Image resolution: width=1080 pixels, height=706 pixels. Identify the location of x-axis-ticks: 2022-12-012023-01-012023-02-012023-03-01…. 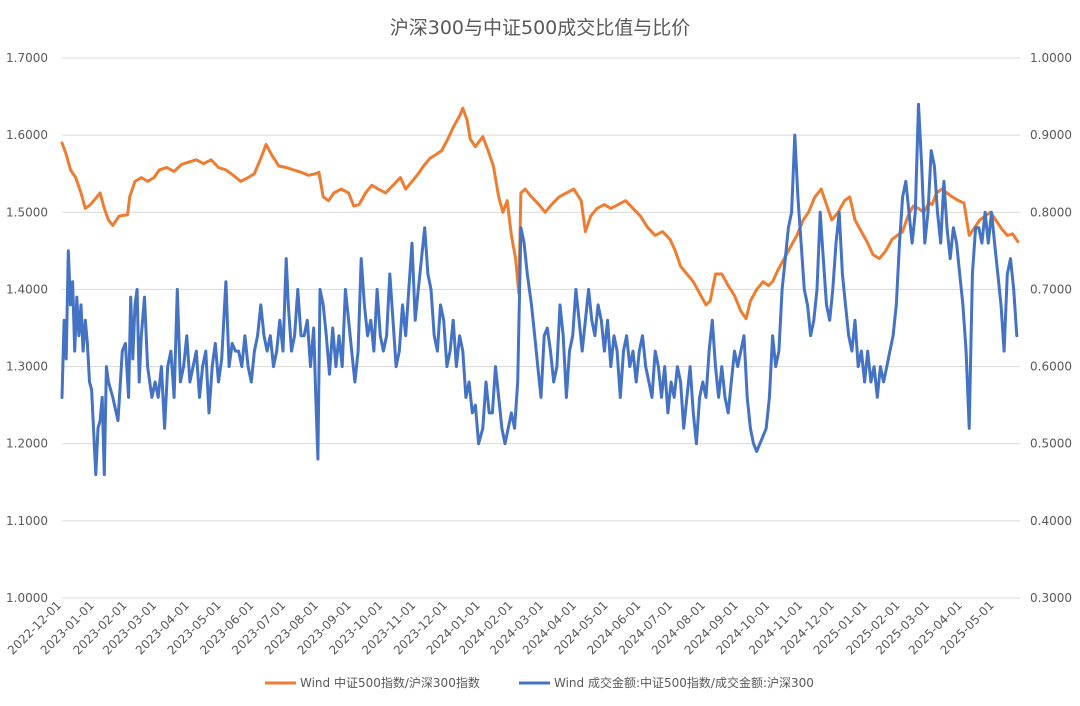
(501, 627).